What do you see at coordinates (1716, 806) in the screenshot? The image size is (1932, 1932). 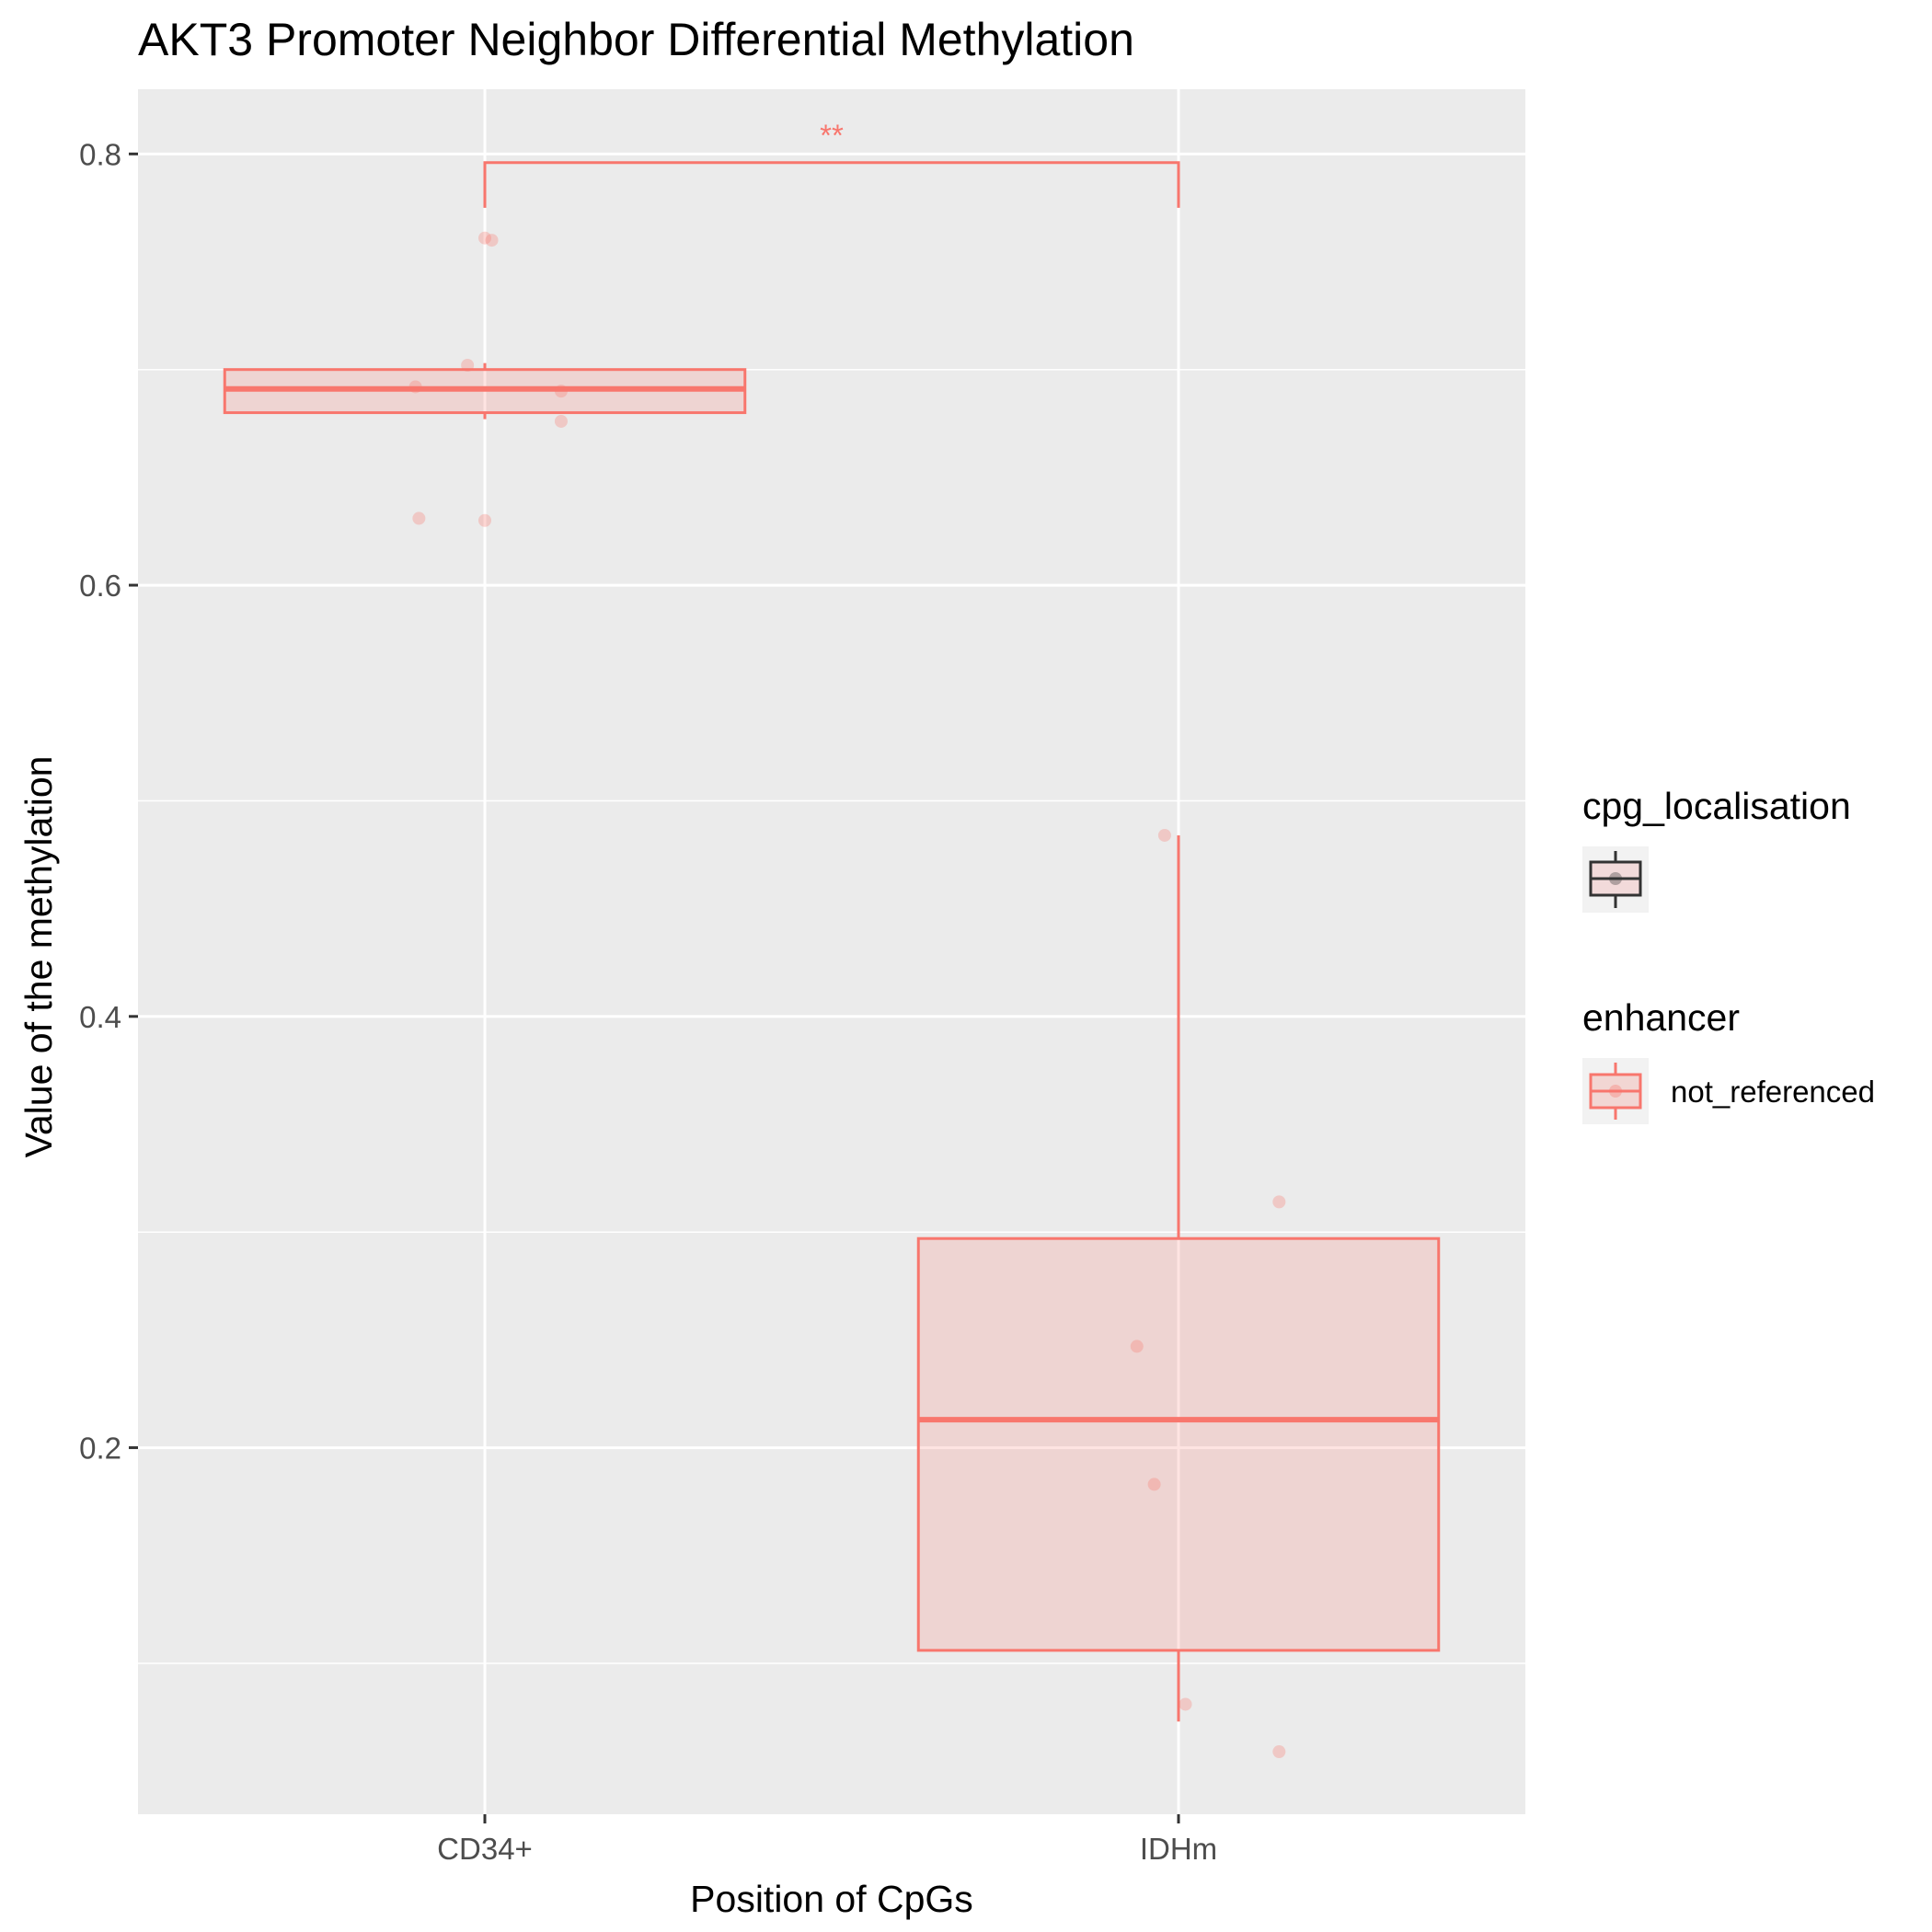 I see `legend-title-cpg-localisation: cpg_localisation` at bounding box center [1716, 806].